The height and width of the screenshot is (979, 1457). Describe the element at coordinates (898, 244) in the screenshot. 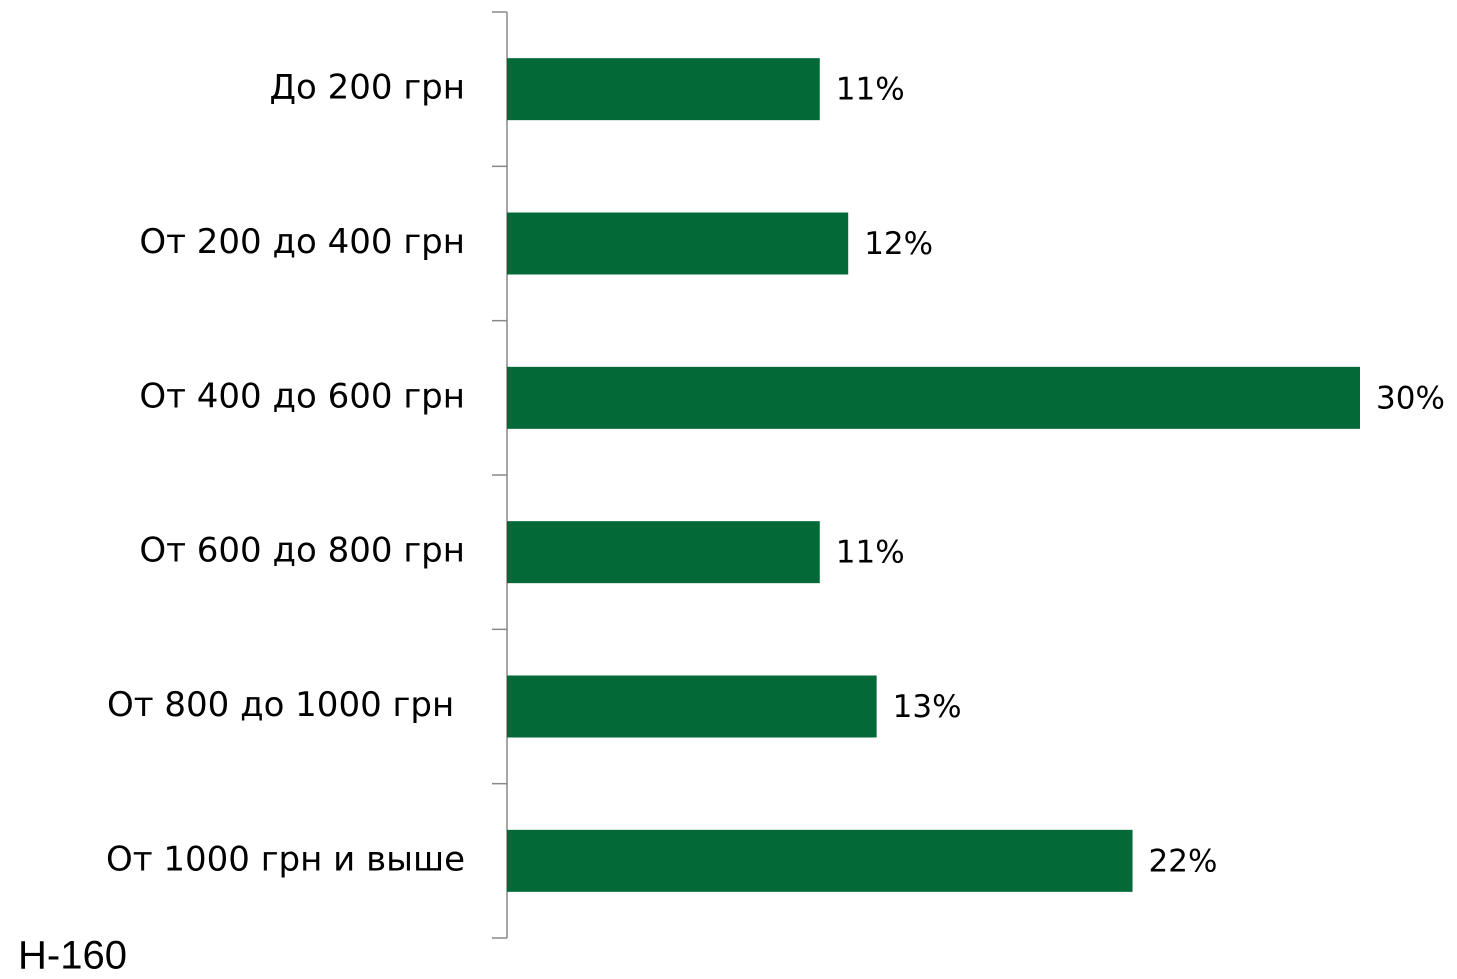

I see `value-label: 12%` at that location.